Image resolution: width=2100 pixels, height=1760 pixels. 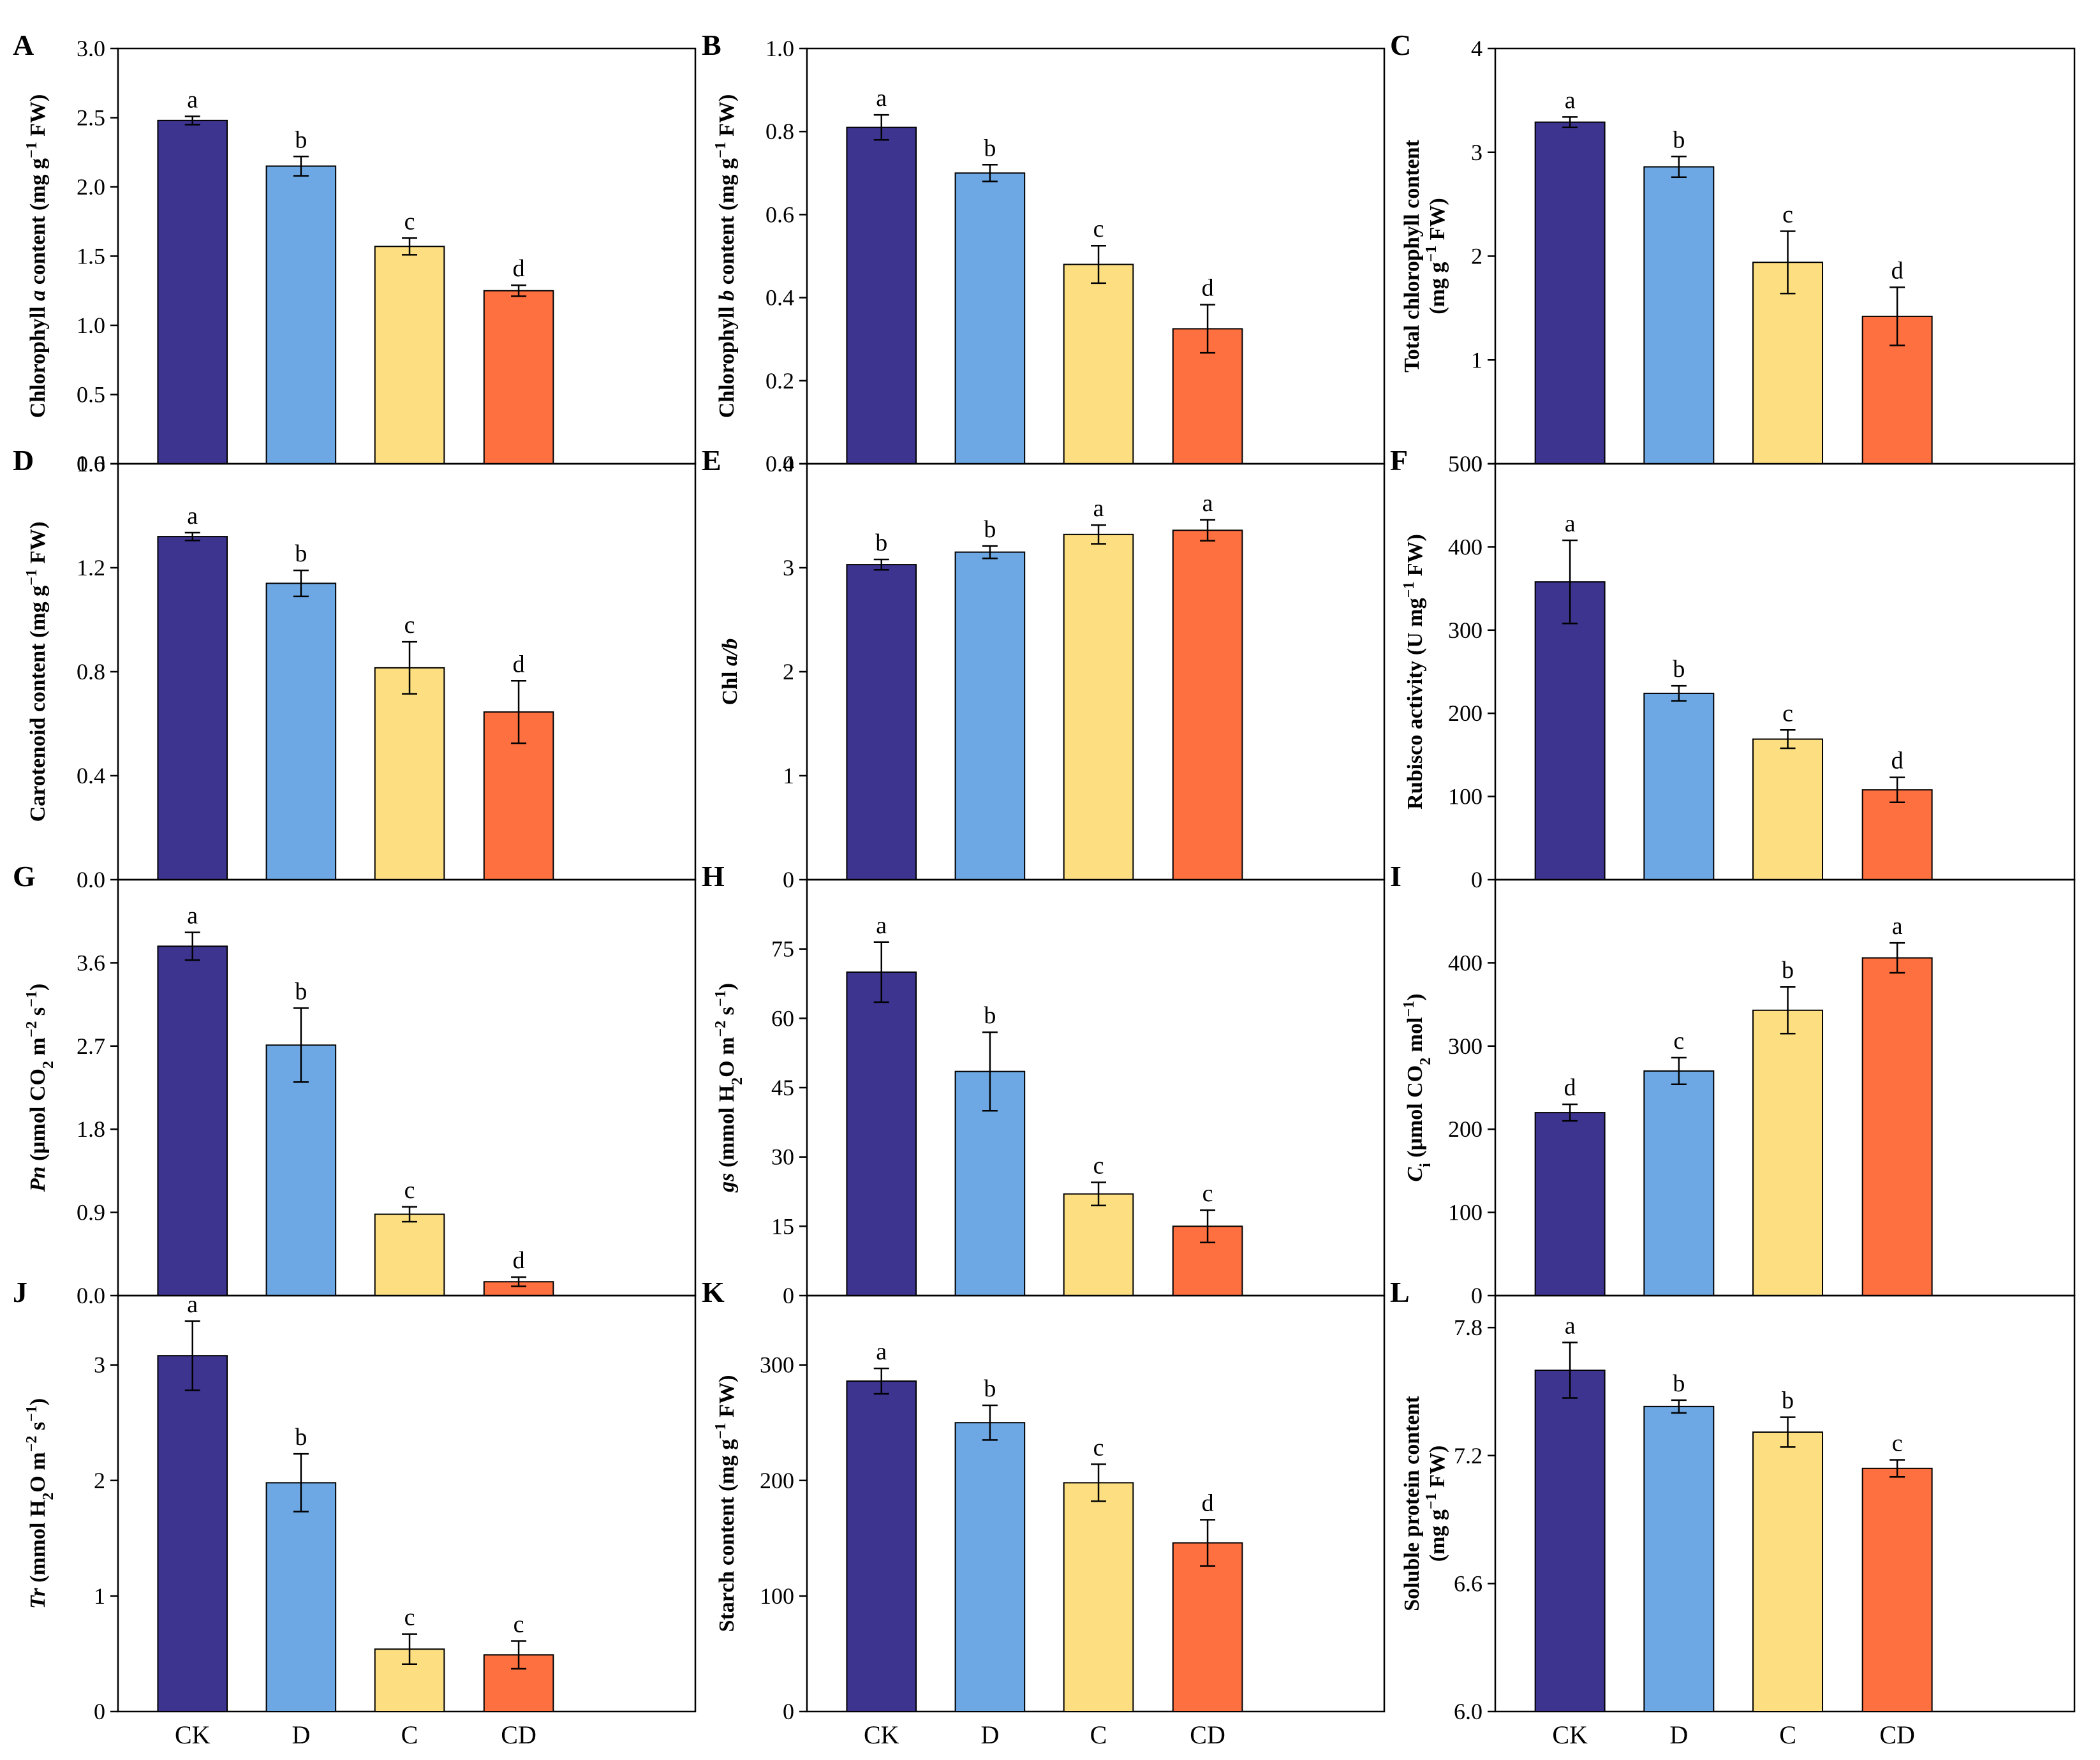 What do you see at coordinates (1465, 1046) in the screenshot?
I see `y-tick-label: 300` at bounding box center [1465, 1046].